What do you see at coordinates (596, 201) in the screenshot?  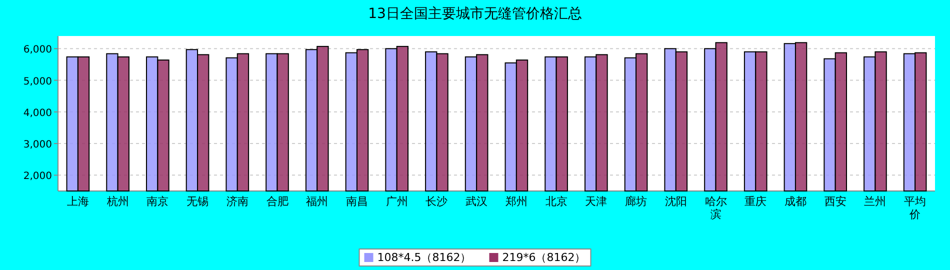 I see `x-tick-label: 天津` at bounding box center [596, 201].